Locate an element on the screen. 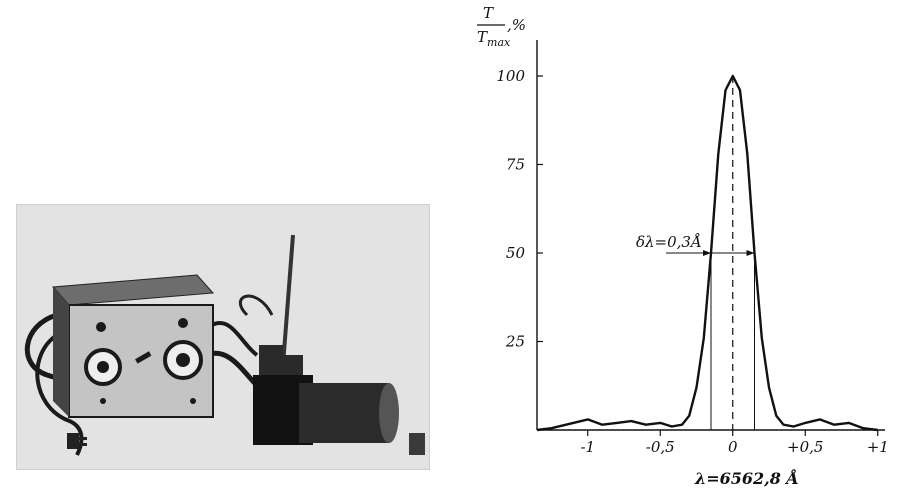 The height and width of the screenshot is (492, 902). y-ticks: 25 50 75 100 is located at coordinates (519, 209).